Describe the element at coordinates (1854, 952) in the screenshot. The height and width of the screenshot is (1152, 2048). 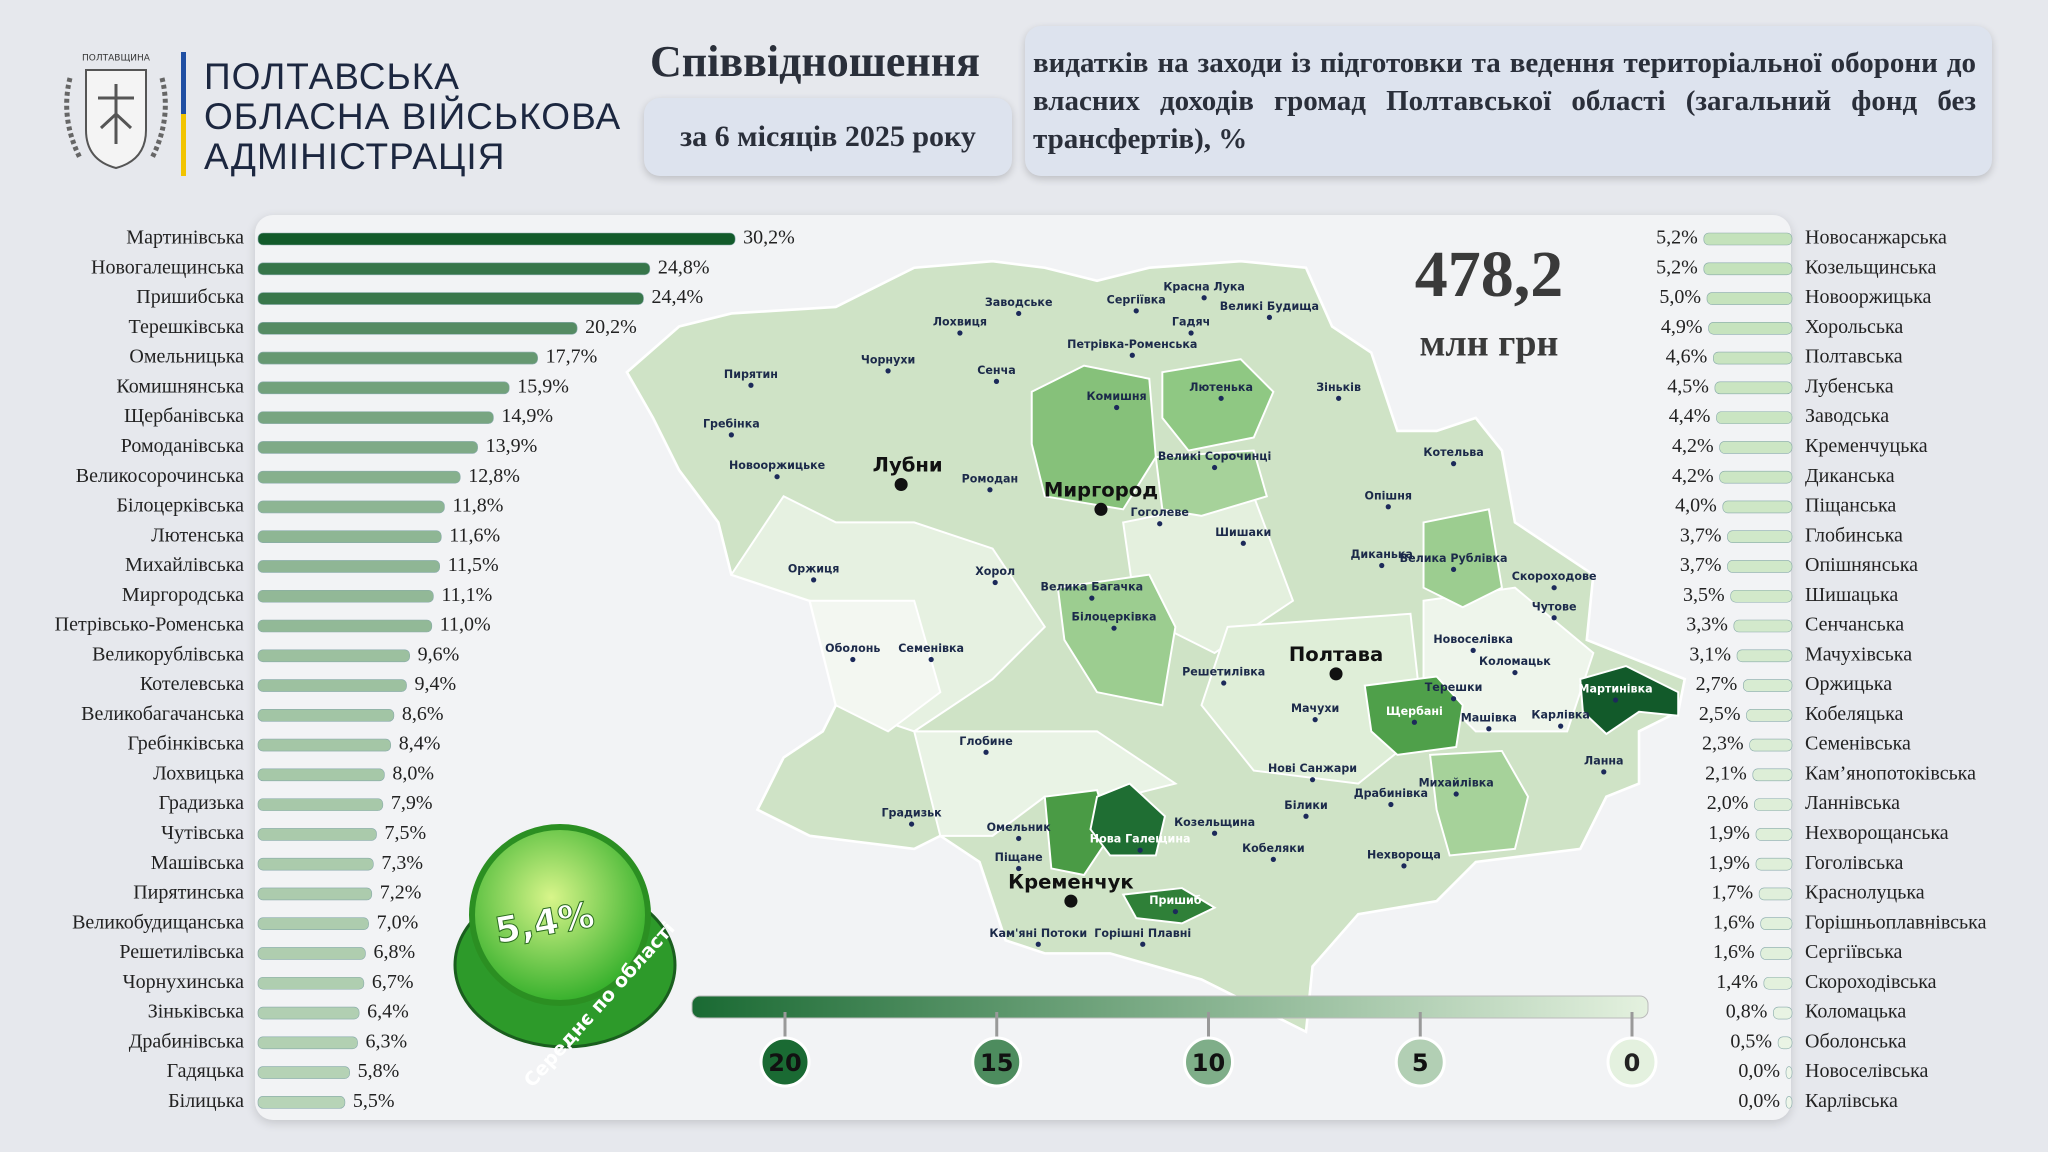
I see `category-label: Сергіївська` at that location.